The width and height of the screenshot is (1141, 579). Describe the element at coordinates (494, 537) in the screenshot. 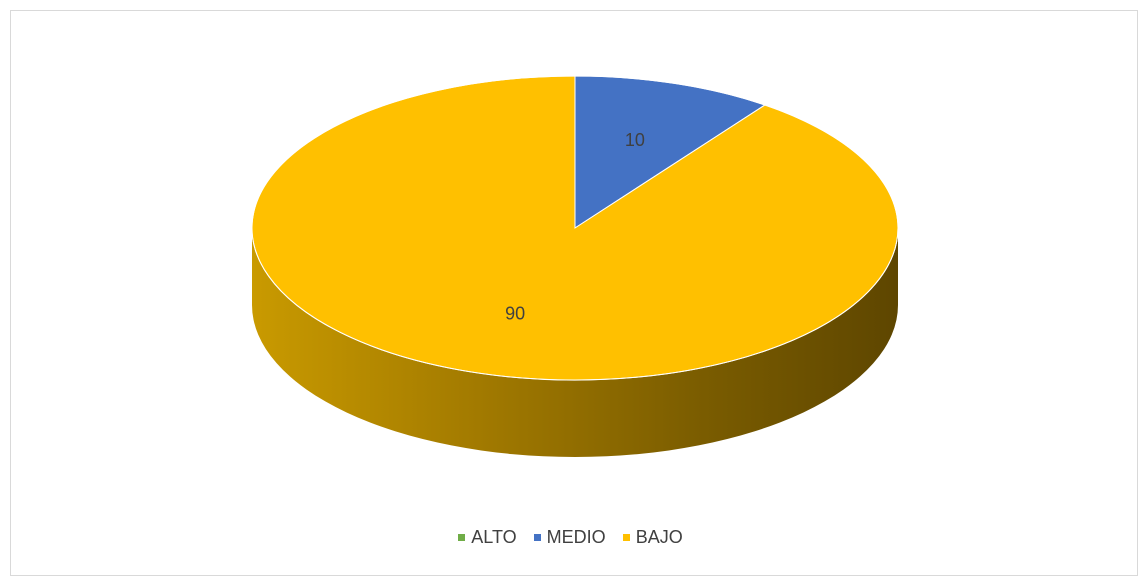

I see `legend-label-alto: ALTO` at that location.